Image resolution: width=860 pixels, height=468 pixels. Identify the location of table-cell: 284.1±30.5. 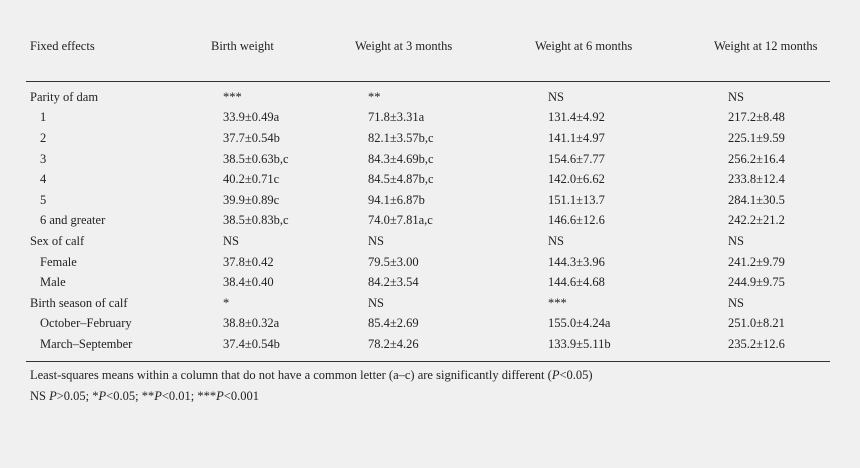
(756, 199).